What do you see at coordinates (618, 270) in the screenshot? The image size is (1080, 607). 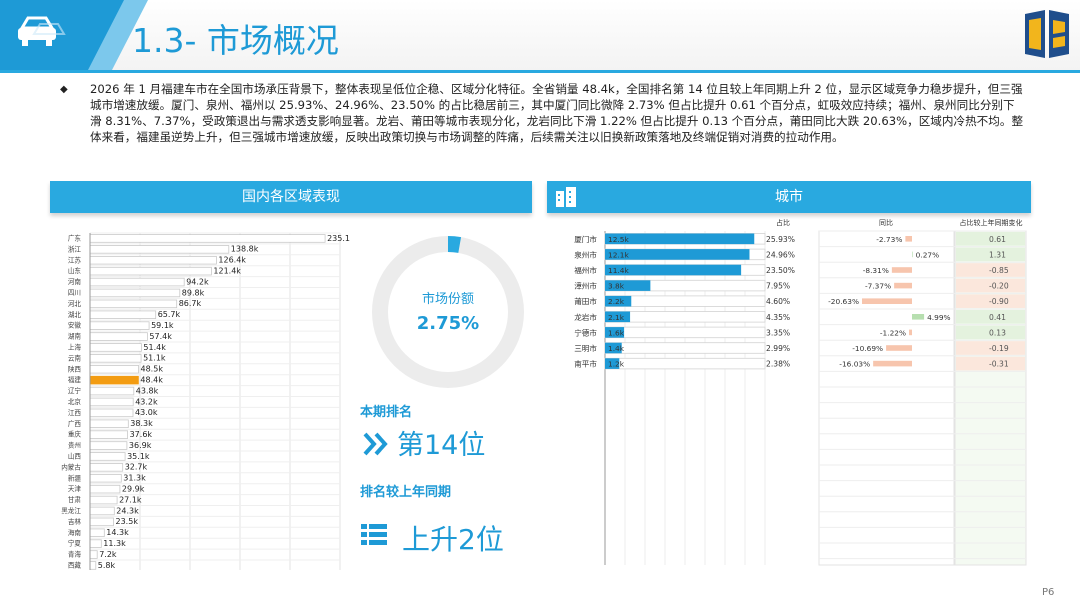 I see `city-volume-label: 11.4k` at bounding box center [618, 270].